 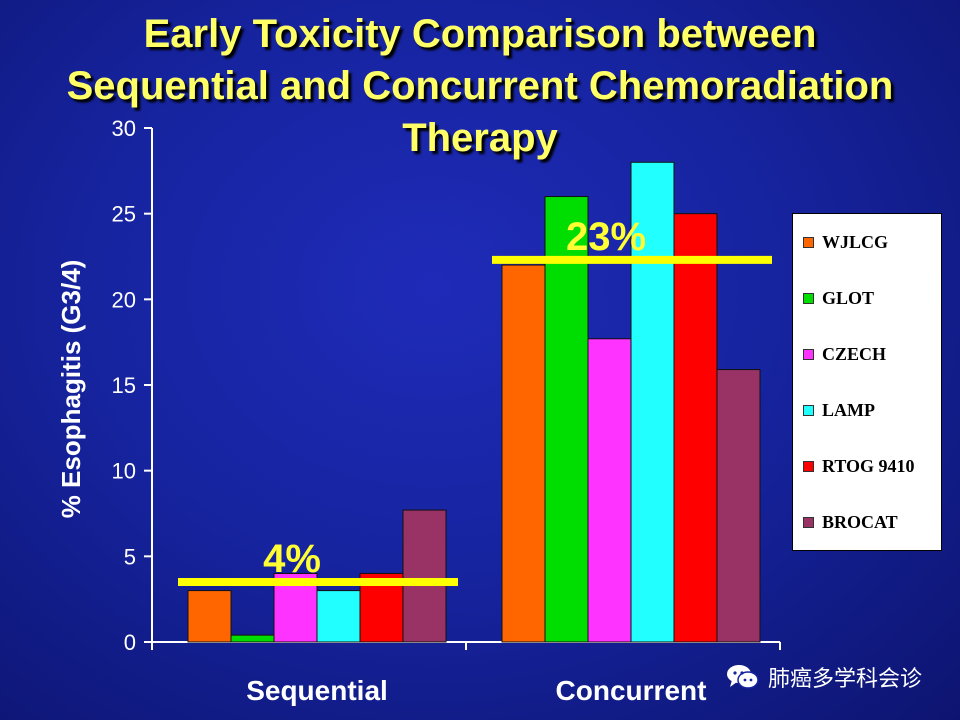 I want to click on bar-rtog-9410-concurrent, so click(x=695, y=428).